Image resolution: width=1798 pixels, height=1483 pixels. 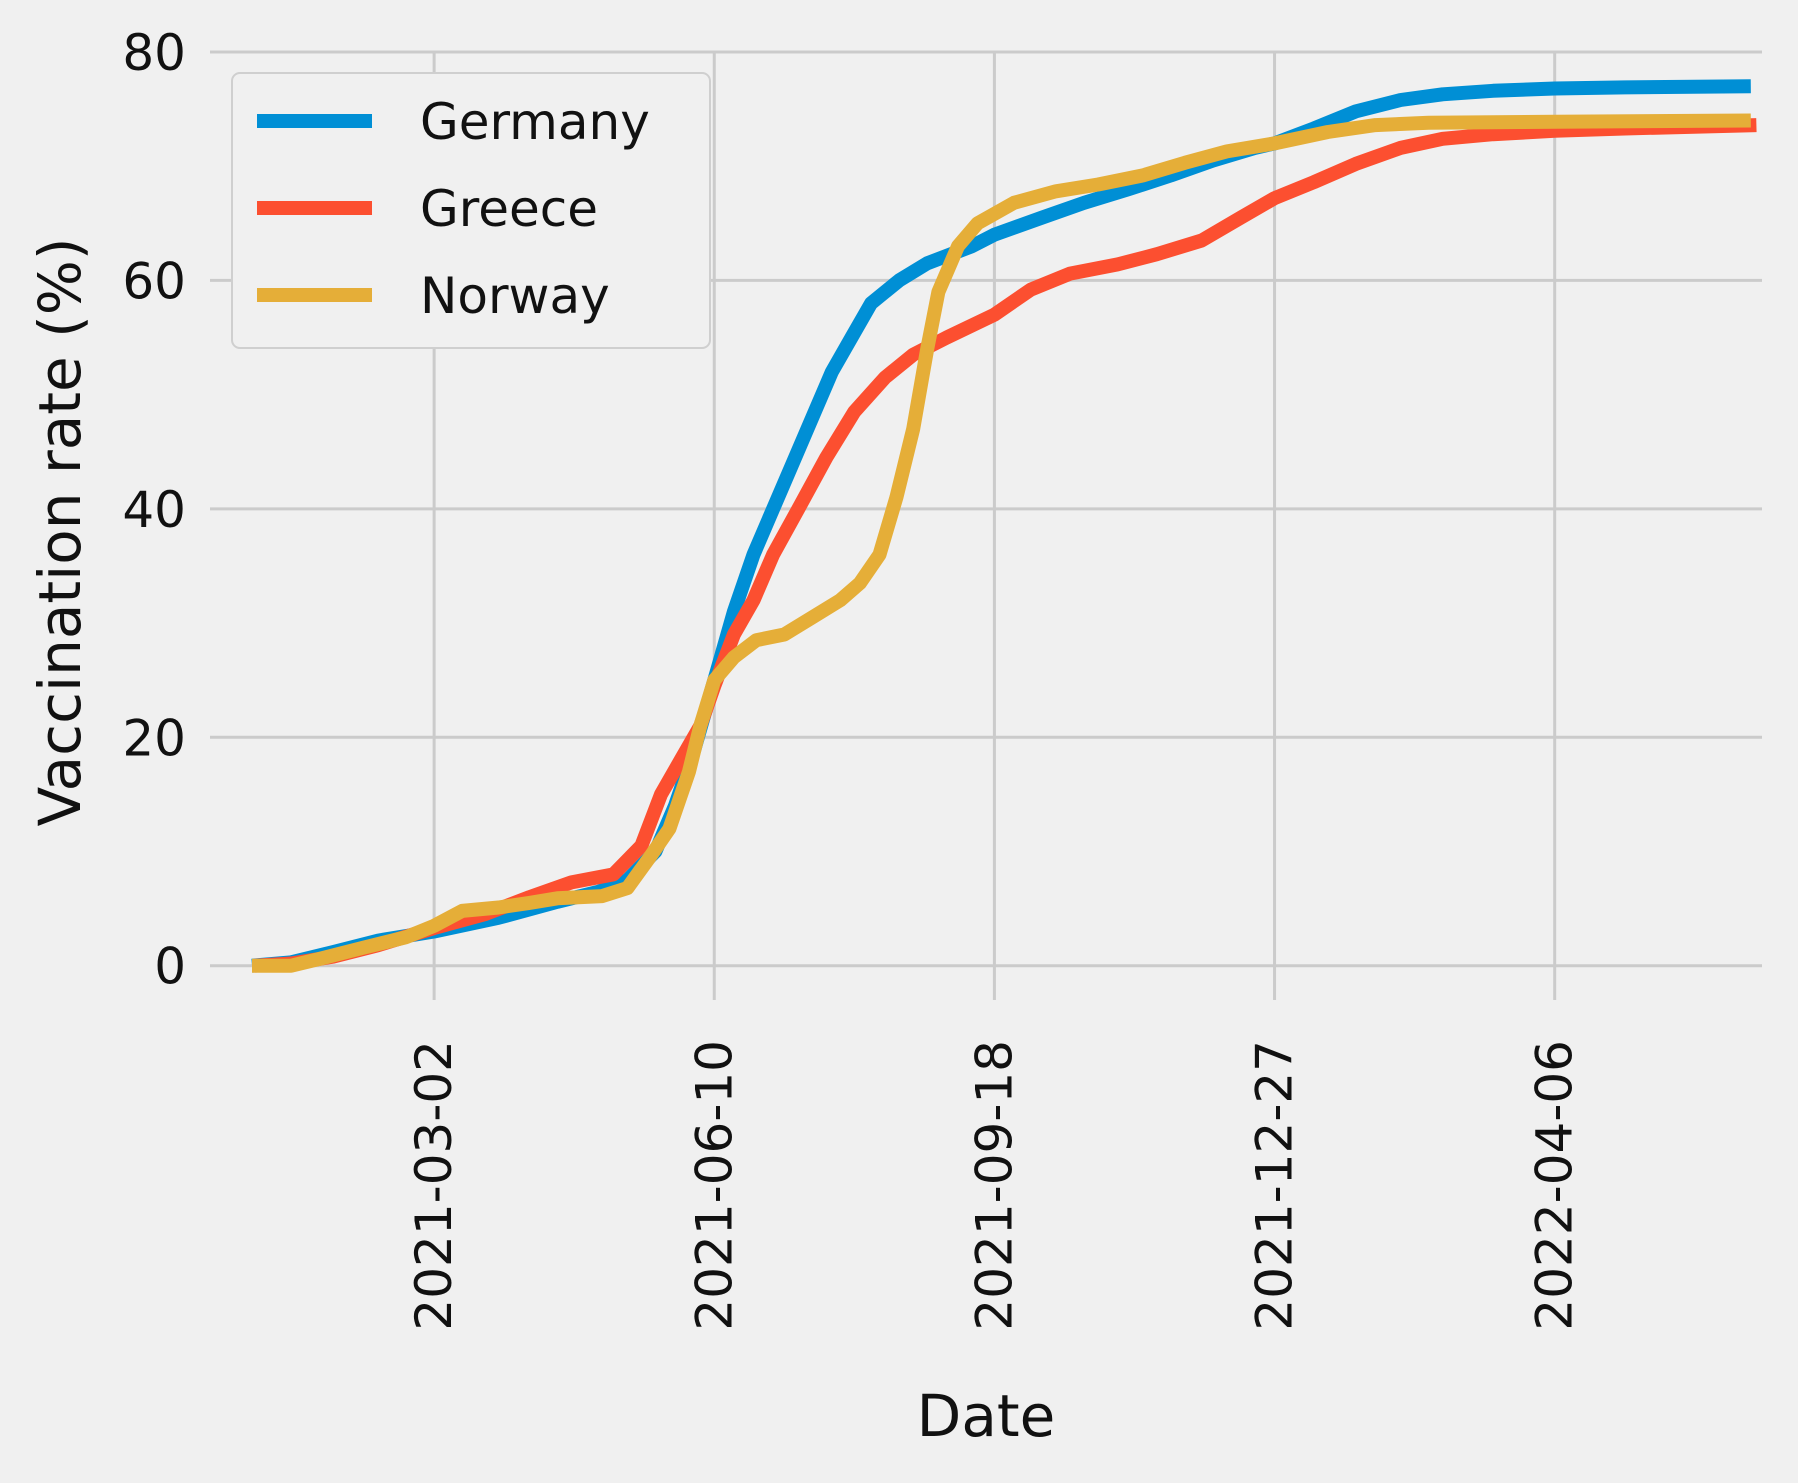 I want to click on legend-label-germany: Germany, so click(x=535, y=122).